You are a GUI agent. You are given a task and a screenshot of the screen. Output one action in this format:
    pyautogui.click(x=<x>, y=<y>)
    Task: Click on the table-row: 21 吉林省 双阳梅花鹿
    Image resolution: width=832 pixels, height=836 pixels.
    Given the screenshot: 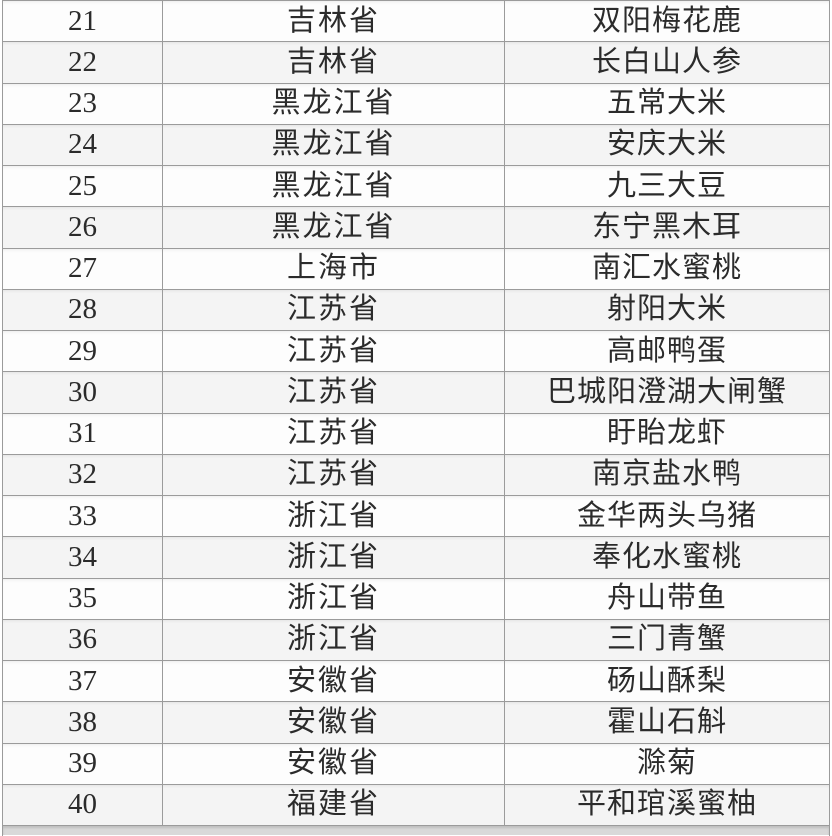 What is the action you would take?
    pyautogui.click(x=416, y=22)
    